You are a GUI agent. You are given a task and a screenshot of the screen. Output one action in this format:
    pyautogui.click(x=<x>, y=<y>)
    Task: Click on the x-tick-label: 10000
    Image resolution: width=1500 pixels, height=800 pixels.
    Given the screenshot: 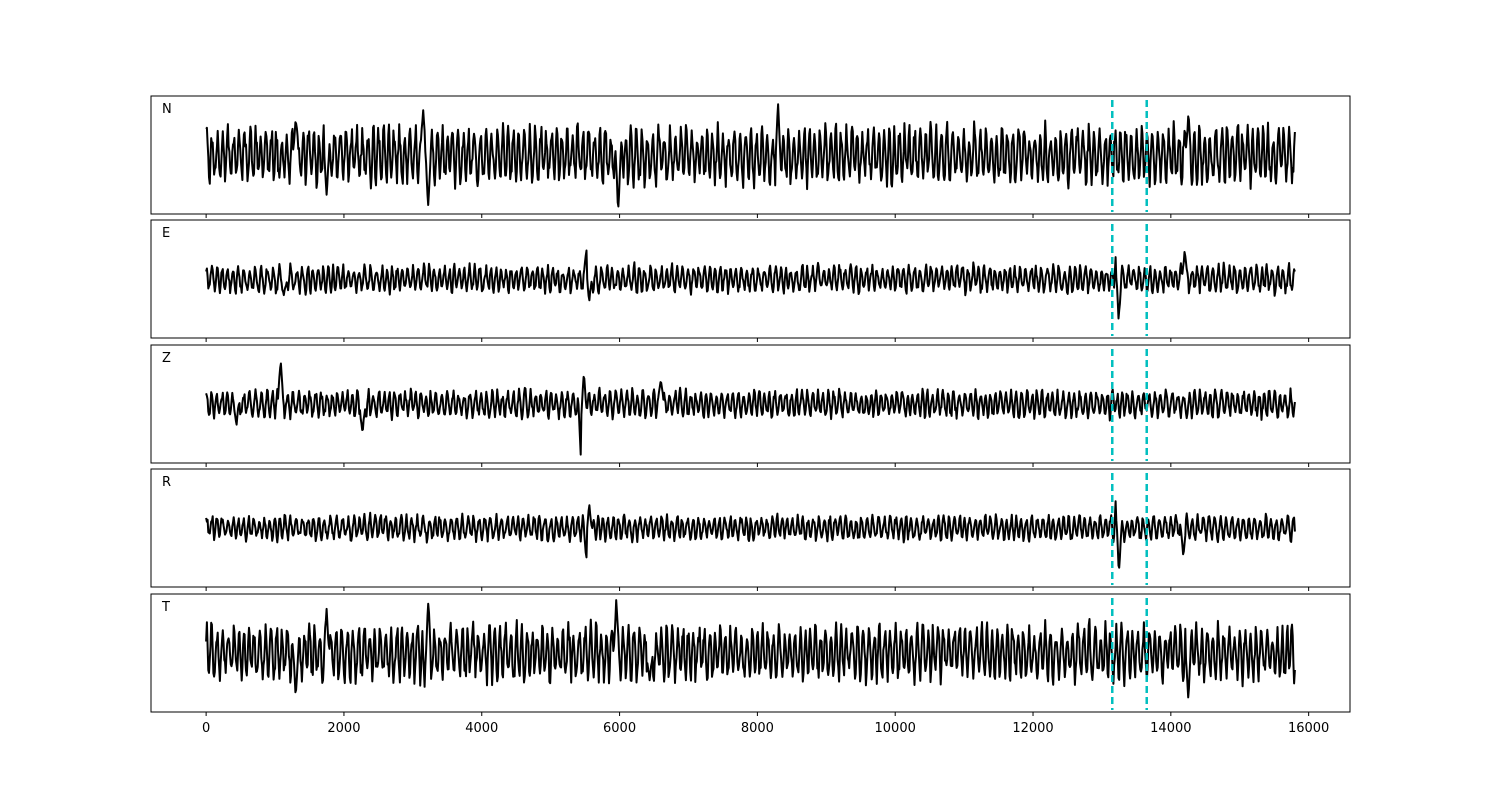 What is the action you would take?
    pyautogui.click(x=895, y=728)
    